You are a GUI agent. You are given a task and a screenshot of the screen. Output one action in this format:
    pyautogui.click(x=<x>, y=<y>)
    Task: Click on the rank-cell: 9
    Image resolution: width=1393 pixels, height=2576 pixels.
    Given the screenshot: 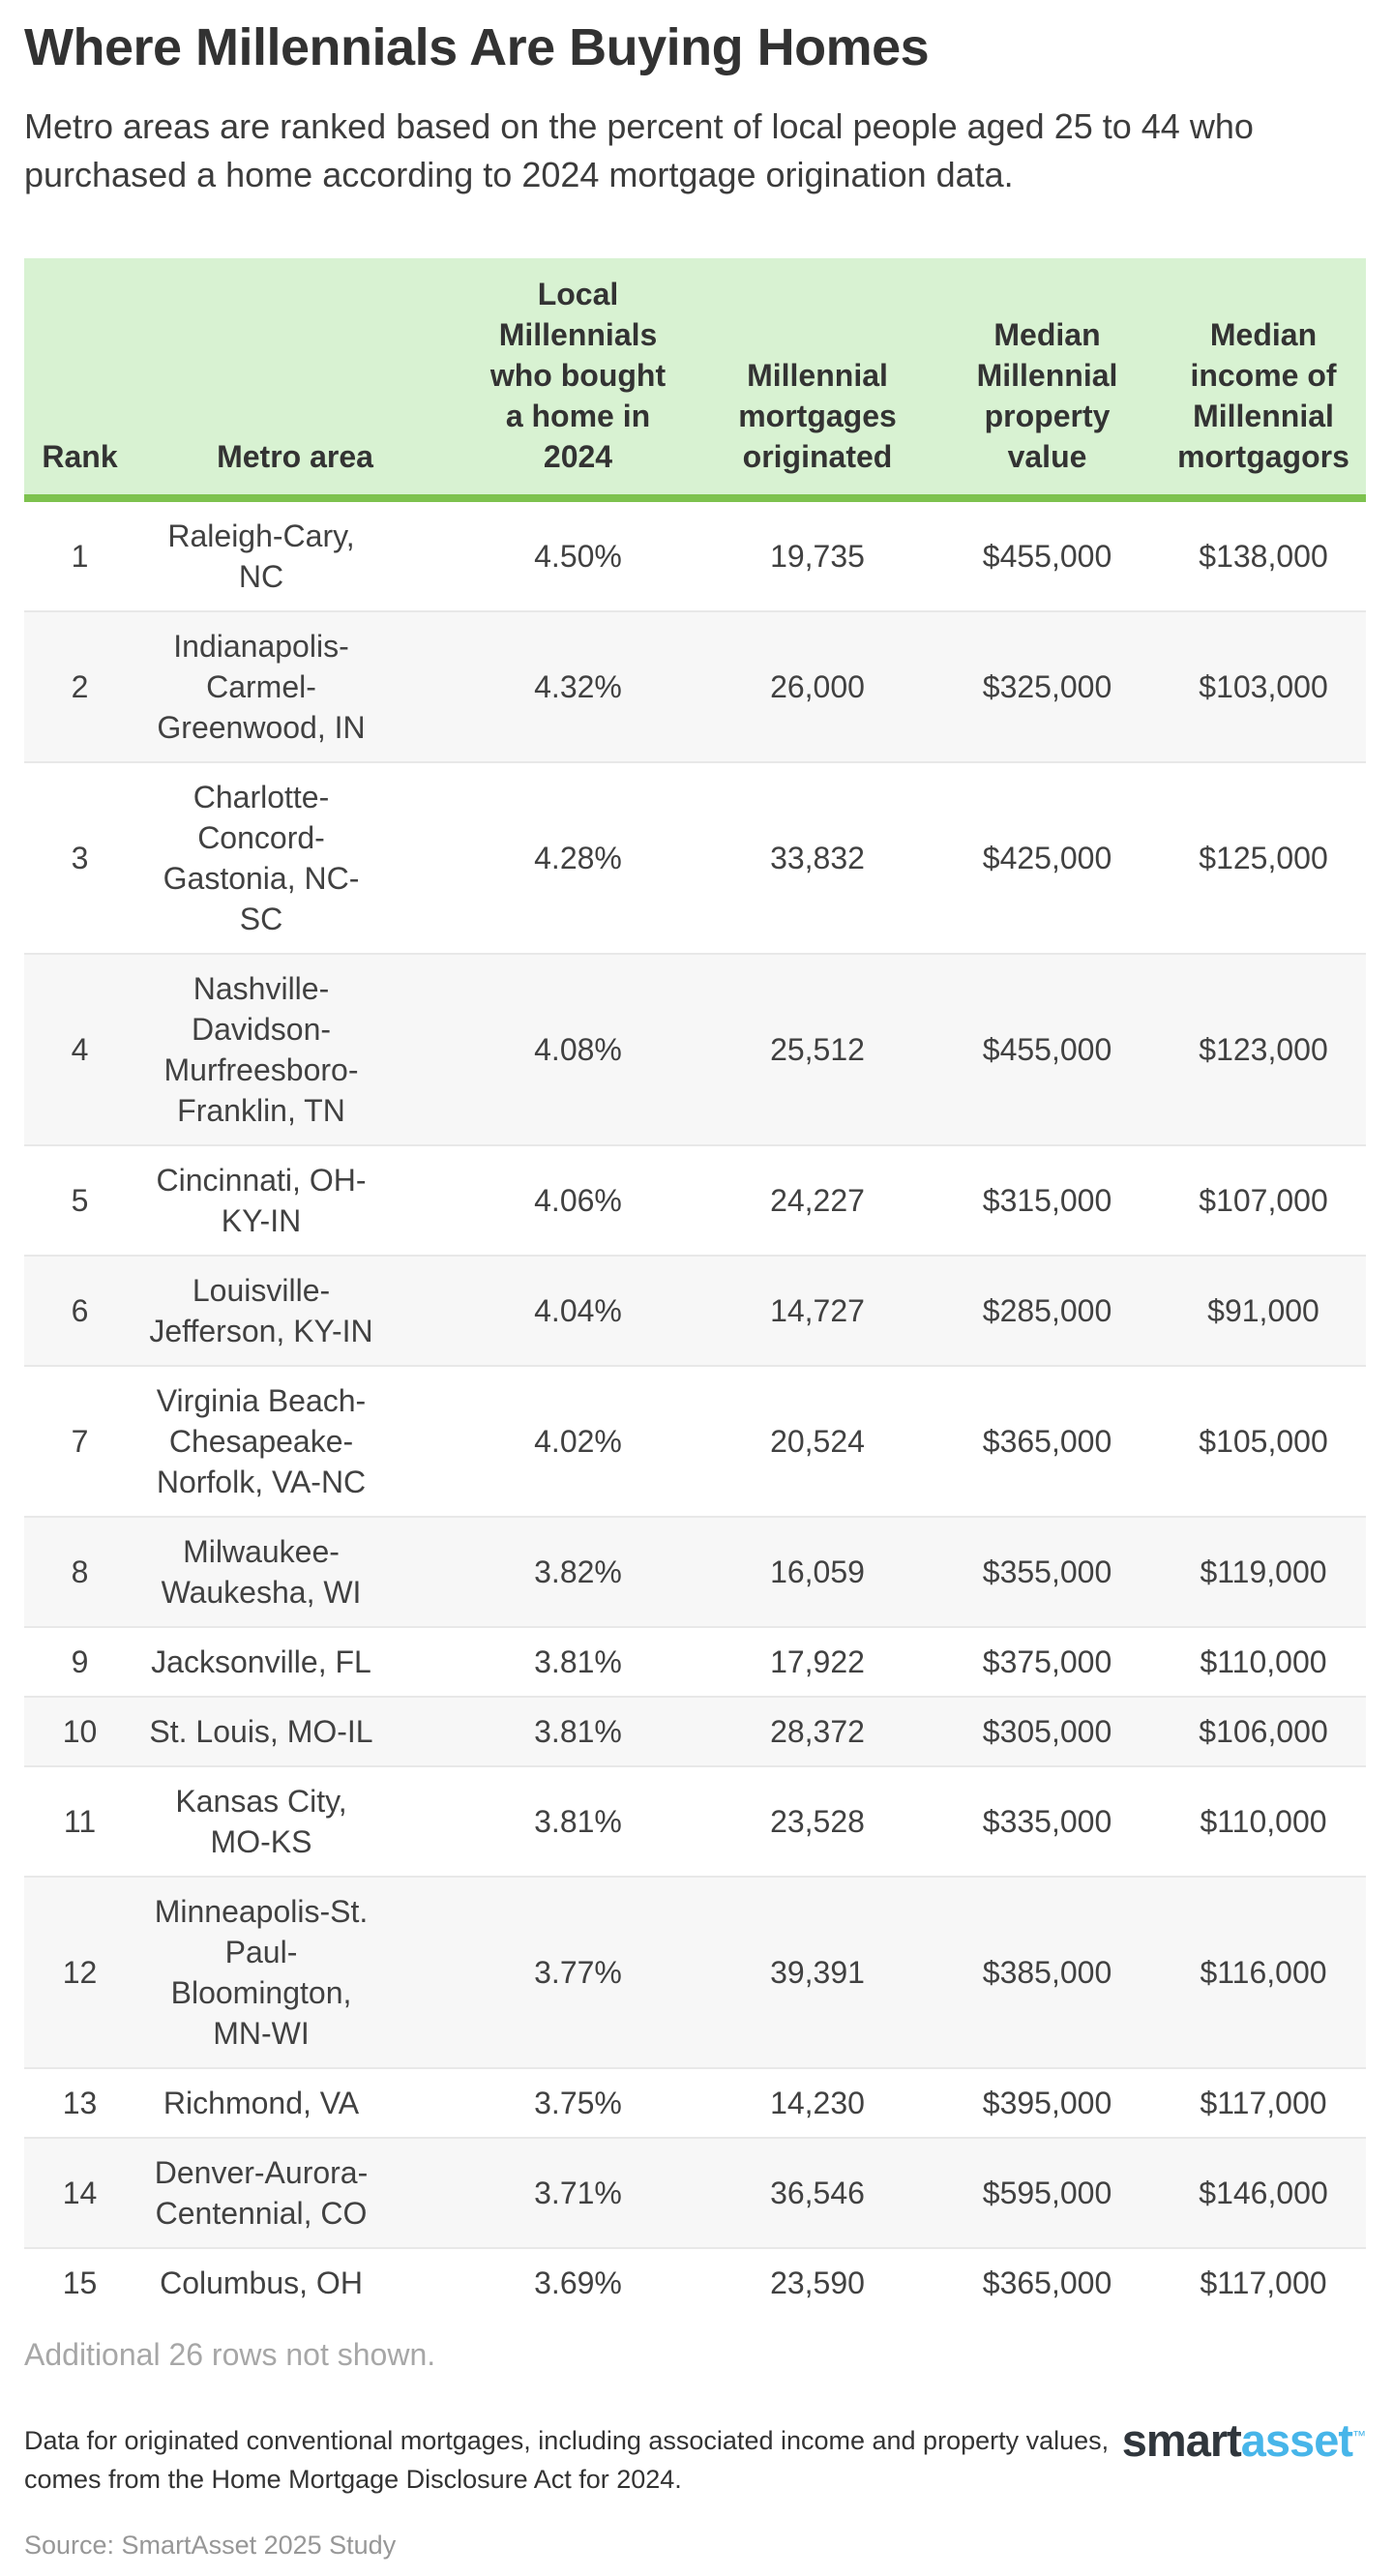 What is the action you would take?
    pyautogui.click(x=79, y=1661)
    